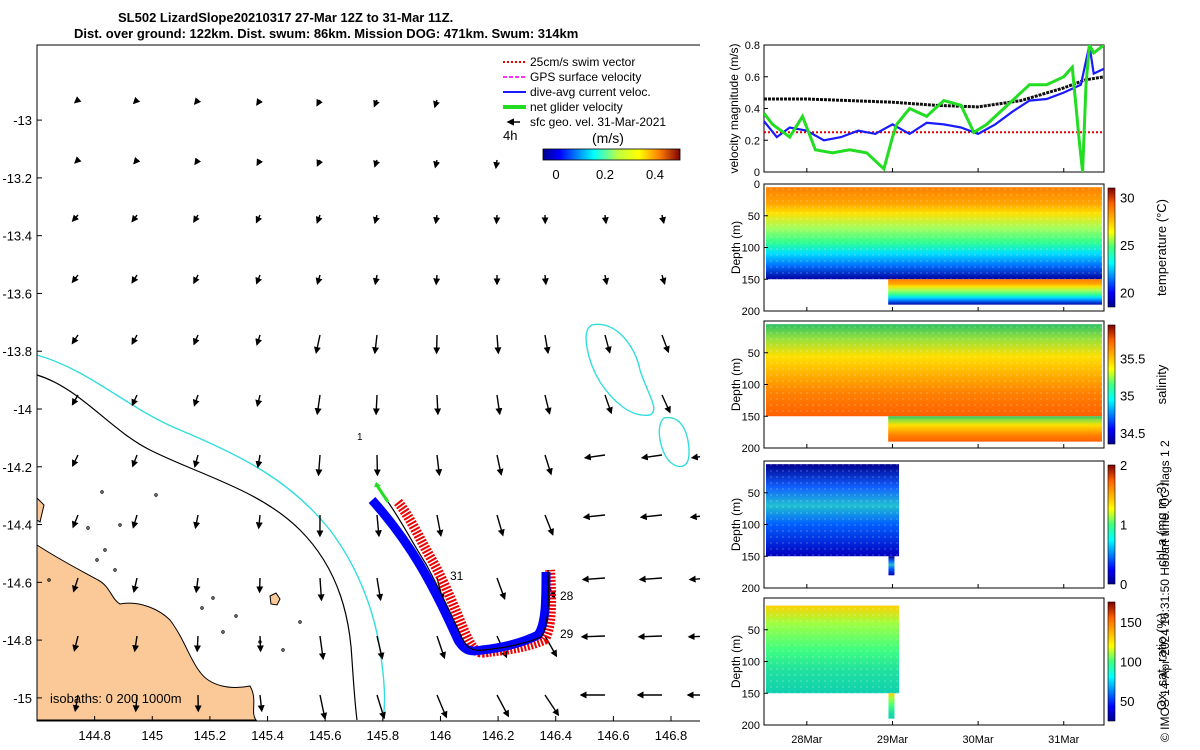 The image size is (1200, 750). What do you see at coordinates (1127, 198) in the screenshot?
I see `colorbar-tick-label: 30` at bounding box center [1127, 198].